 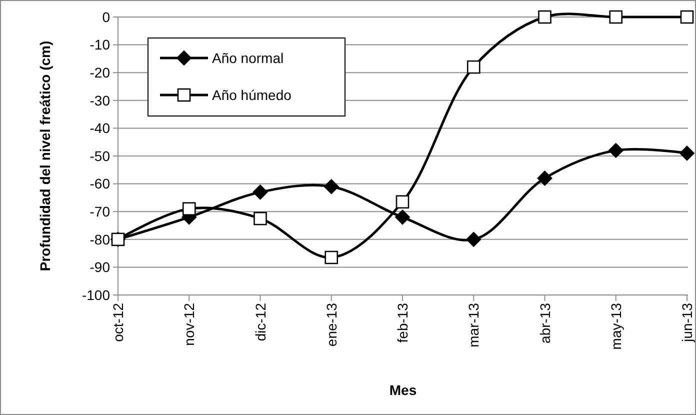 What do you see at coordinates (100, 239) in the screenshot?
I see `y-tick-label: -80` at bounding box center [100, 239].